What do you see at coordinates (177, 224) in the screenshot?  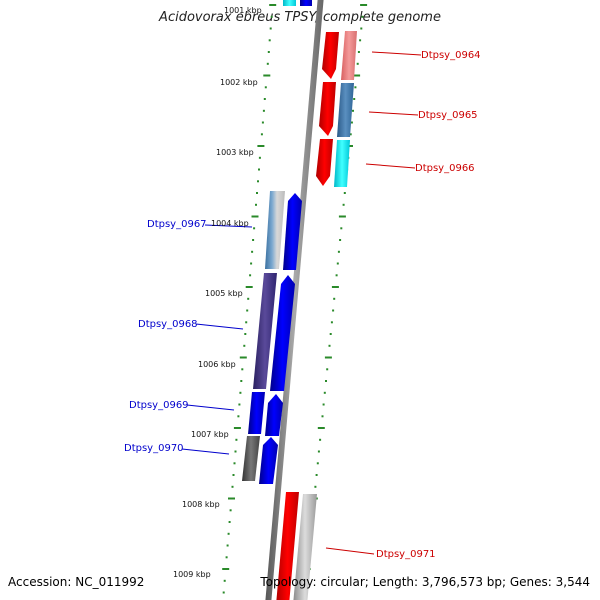 I see `gene-label-reverse: Dtpsy_0967` at bounding box center [177, 224].